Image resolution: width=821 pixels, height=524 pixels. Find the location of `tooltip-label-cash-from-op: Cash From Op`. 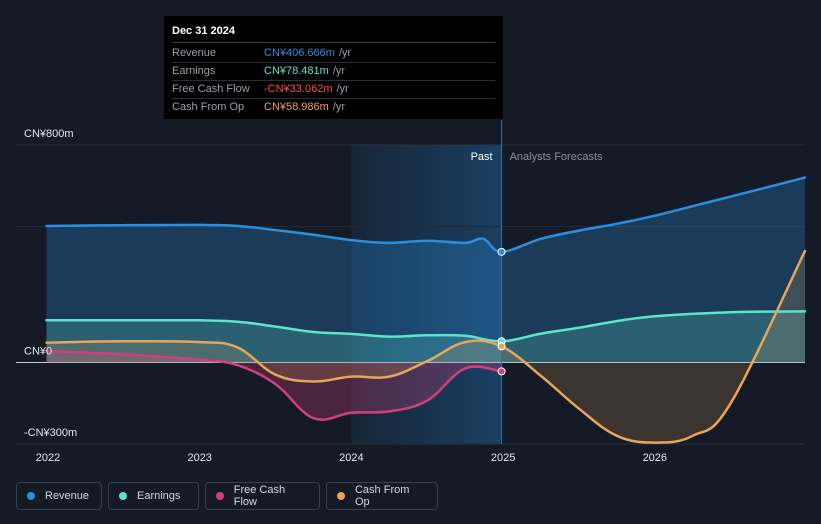

tooltip-label-cash-from-op: Cash From Op is located at coordinates (208, 107).